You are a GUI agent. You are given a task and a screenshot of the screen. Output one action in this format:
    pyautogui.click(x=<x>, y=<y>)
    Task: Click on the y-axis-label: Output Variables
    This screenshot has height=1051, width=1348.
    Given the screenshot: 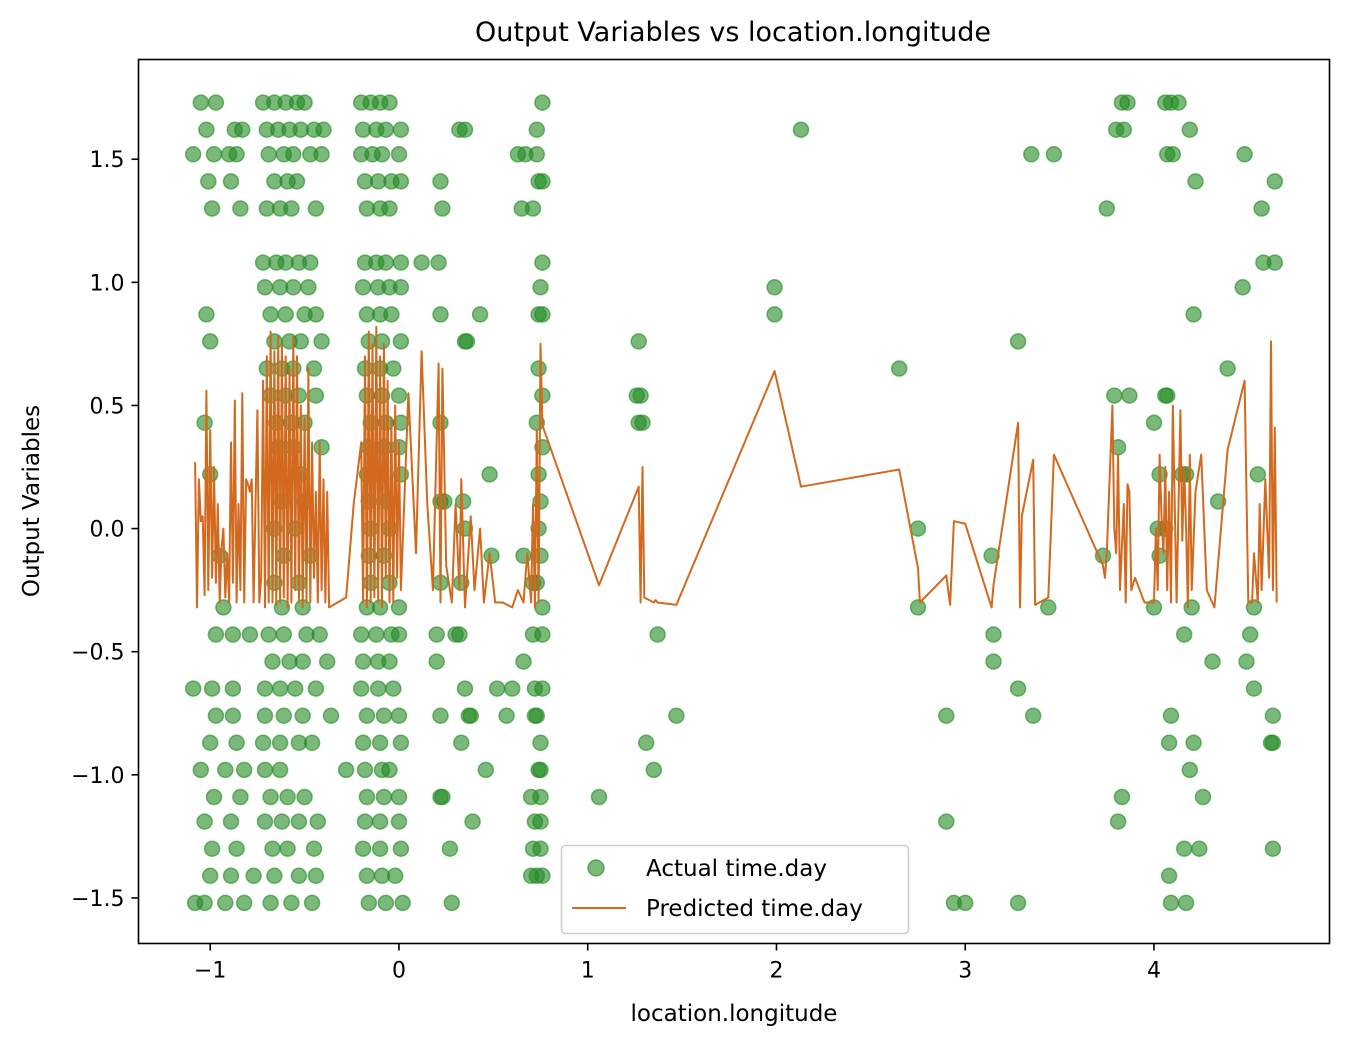 What is the action you would take?
    pyautogui.click(x=32, y=501)
    